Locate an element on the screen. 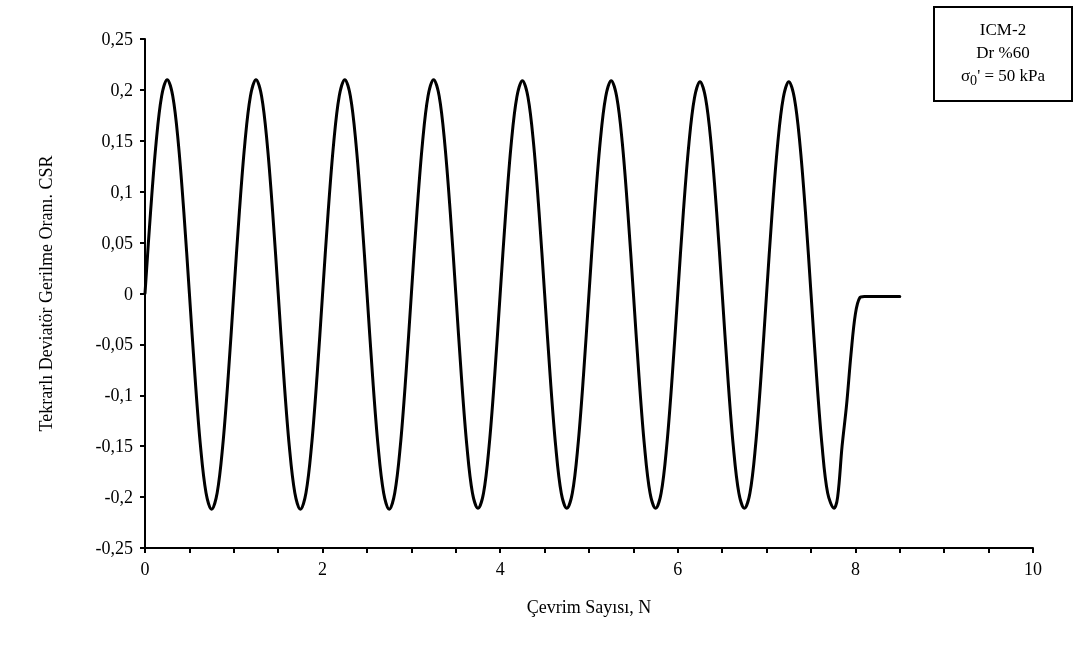 Image resolution: width=1085 pixels, height=655 pixels. y-tick-label: -0,1 is located at coordinates (118, 395).